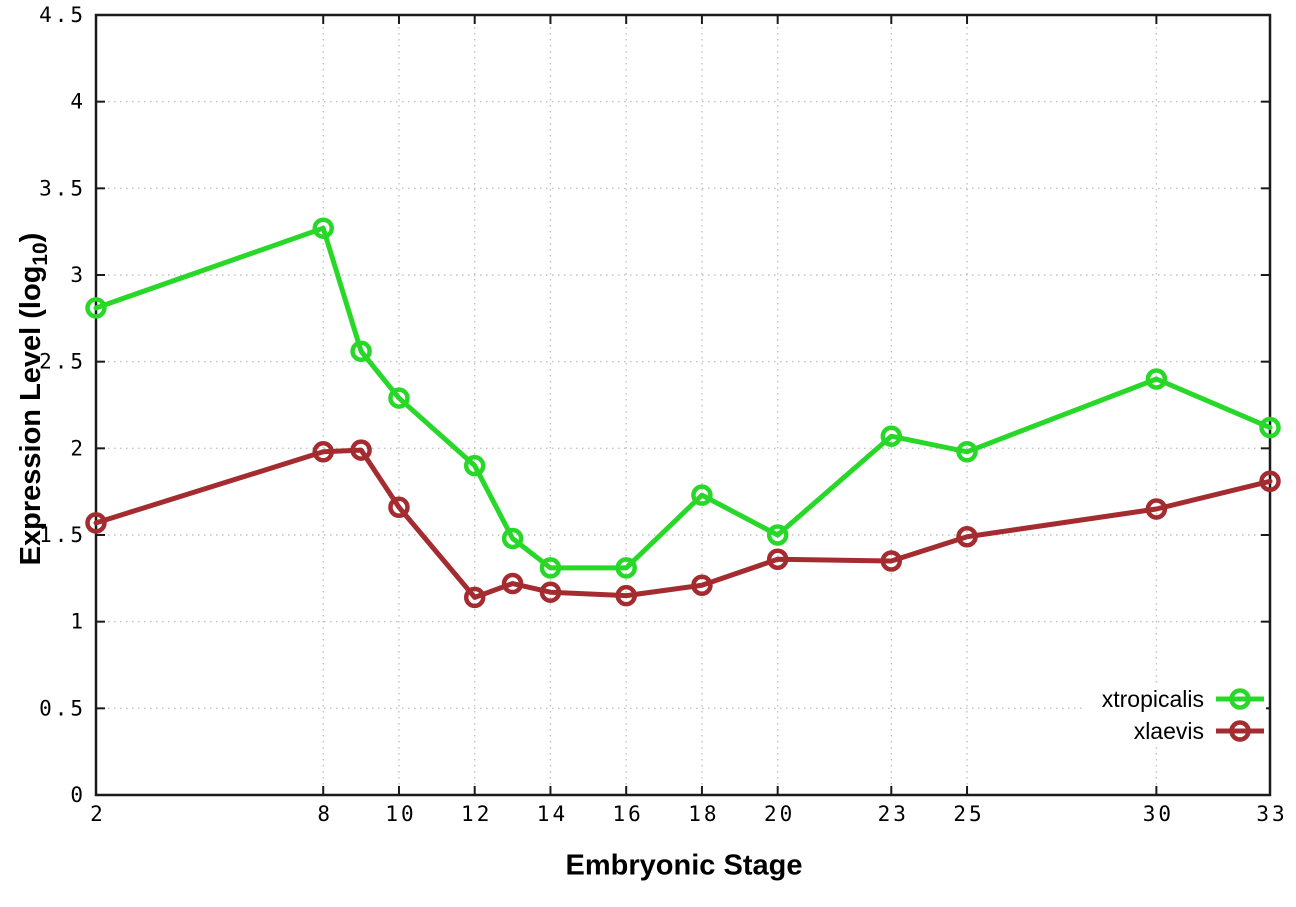 This screenshot has height=907, width=1296. I want to click on legend-label-xlaevis: xlaevis, so click(1168, 730).